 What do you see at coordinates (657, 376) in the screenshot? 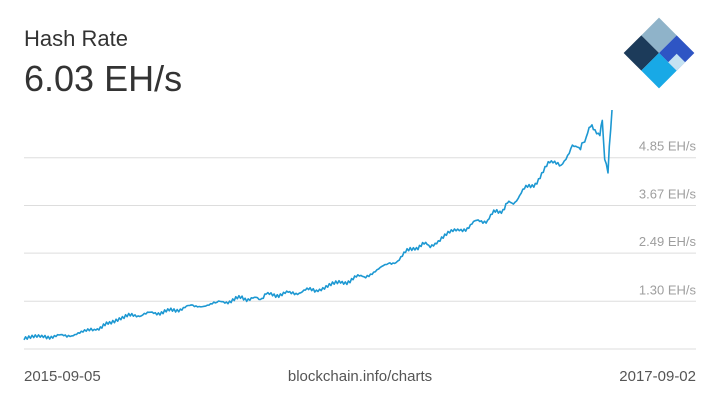
I see `end-date-label: 2017-09-02` at bounding box center [657, 376].